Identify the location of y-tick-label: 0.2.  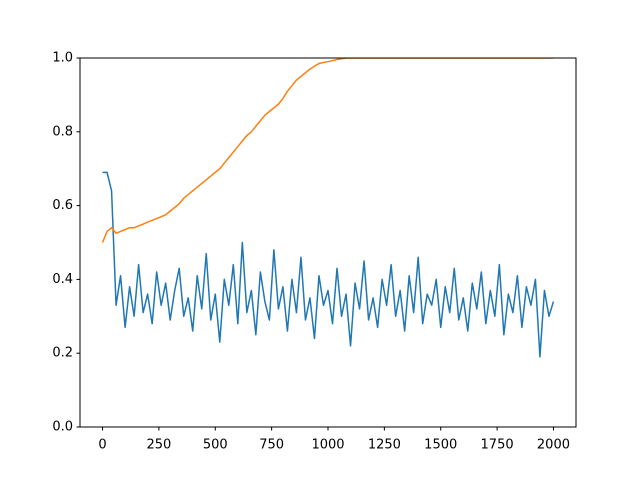
(62, 353).